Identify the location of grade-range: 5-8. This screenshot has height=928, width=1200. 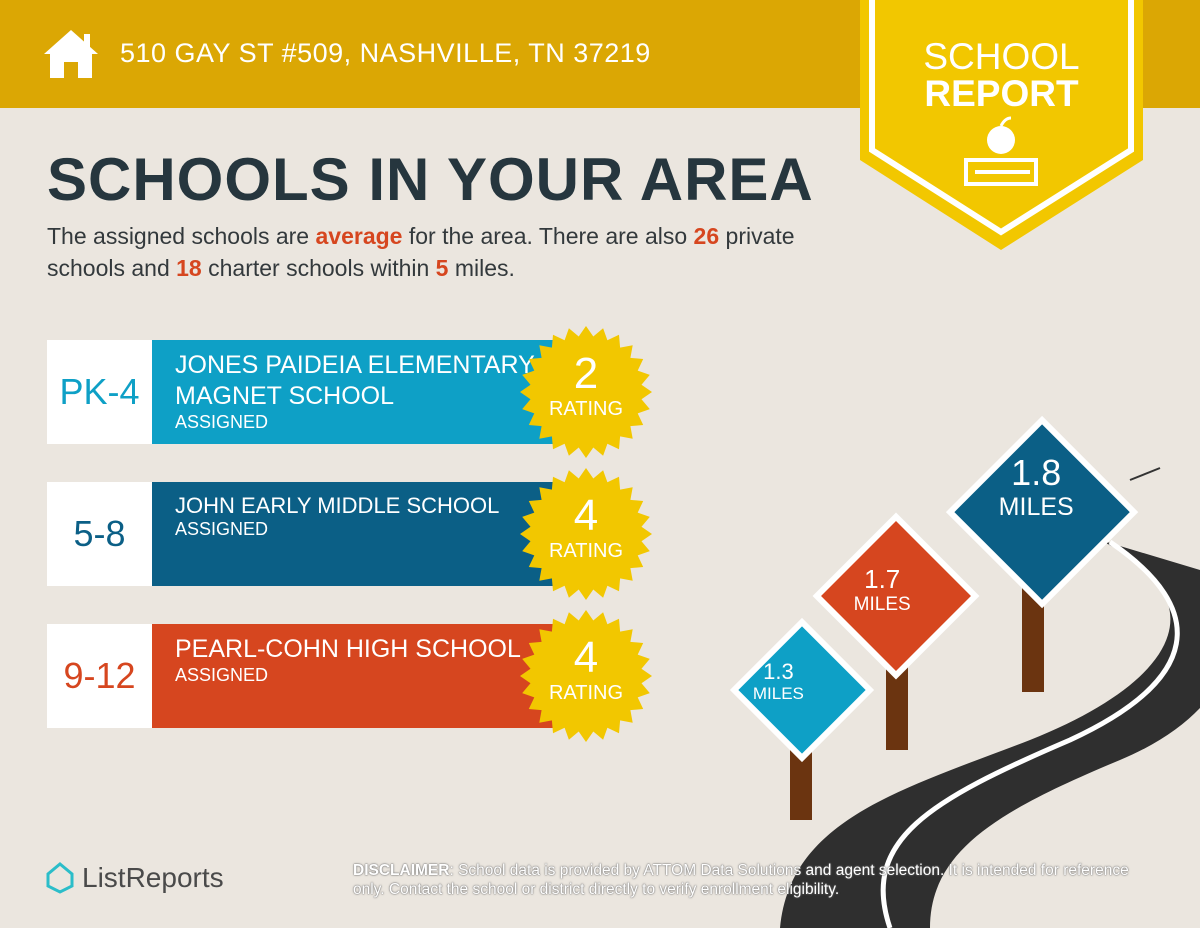
(99, 534).